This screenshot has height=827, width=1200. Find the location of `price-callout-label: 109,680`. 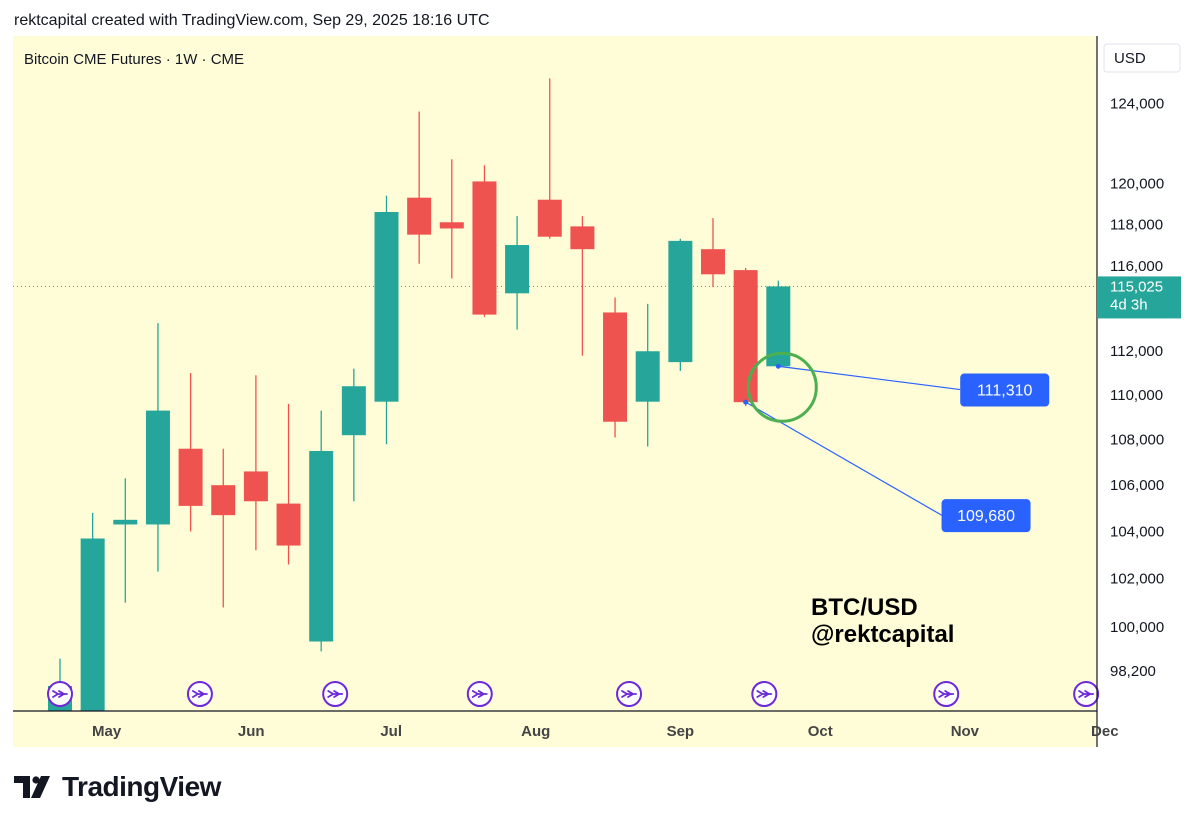

price-callout-label: 109,680 is located at coordinates (986, 516).